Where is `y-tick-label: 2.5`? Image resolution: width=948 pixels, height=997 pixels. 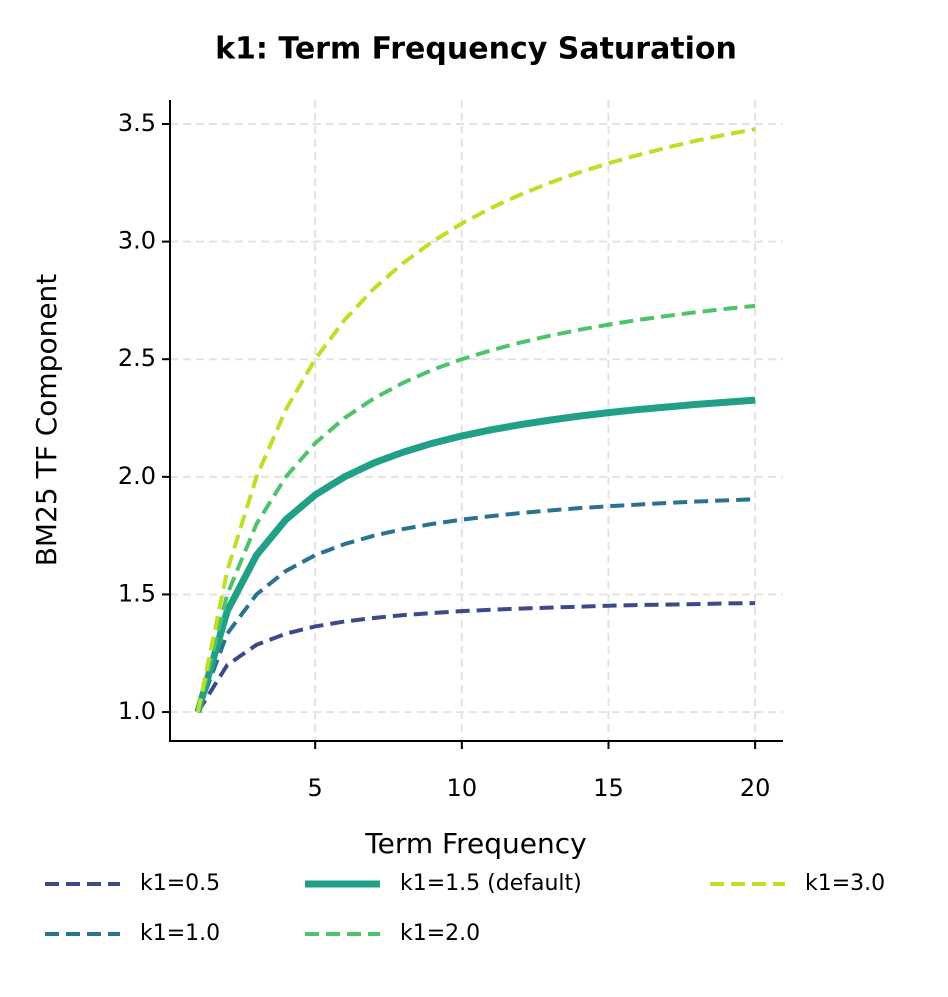 y-tick-label: 2.5 is located at coordinates (137, 358).